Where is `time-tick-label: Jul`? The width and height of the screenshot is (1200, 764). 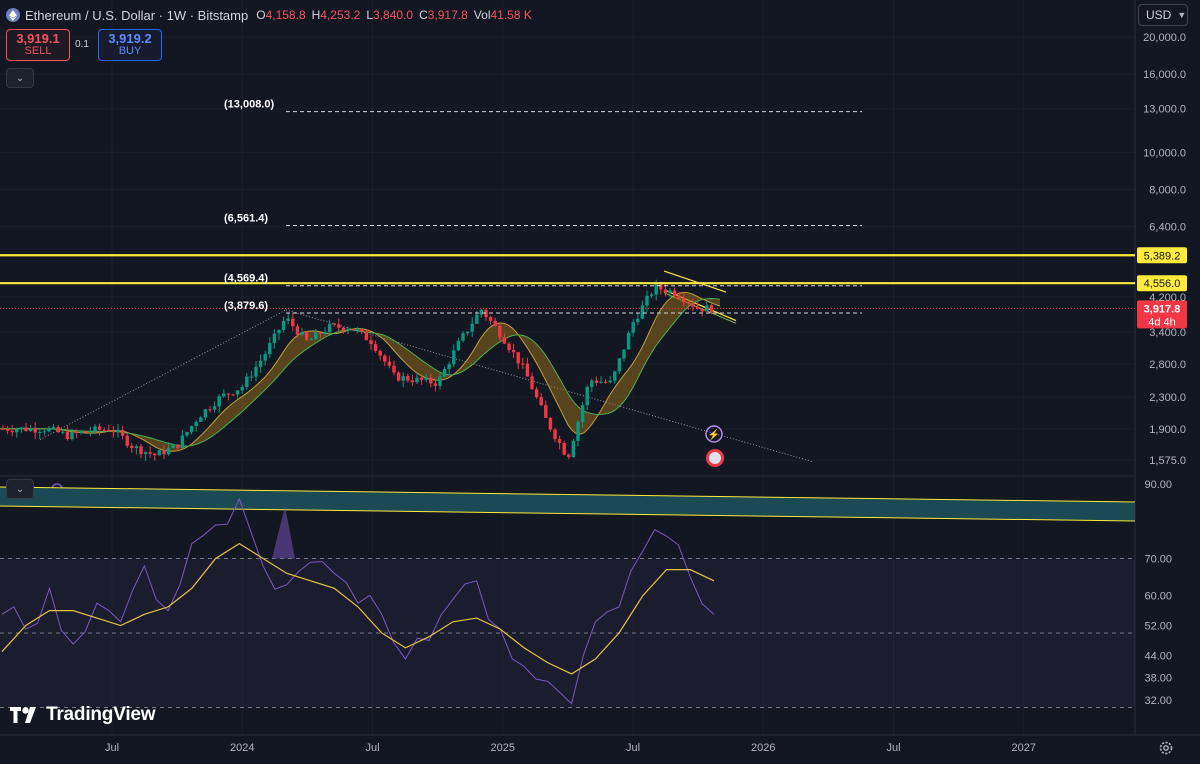 time-tick-label: Jul is located at coordinates (372, 748).